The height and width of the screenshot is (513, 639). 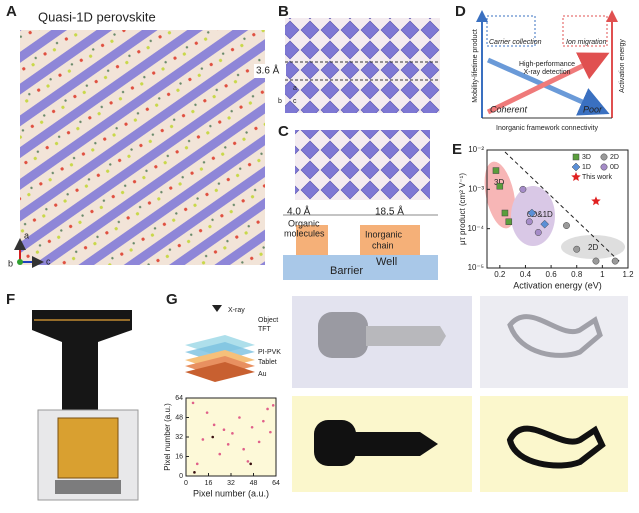 I want to click on axis-title: Mobility-lifetime product, so click(x=475, y=66).